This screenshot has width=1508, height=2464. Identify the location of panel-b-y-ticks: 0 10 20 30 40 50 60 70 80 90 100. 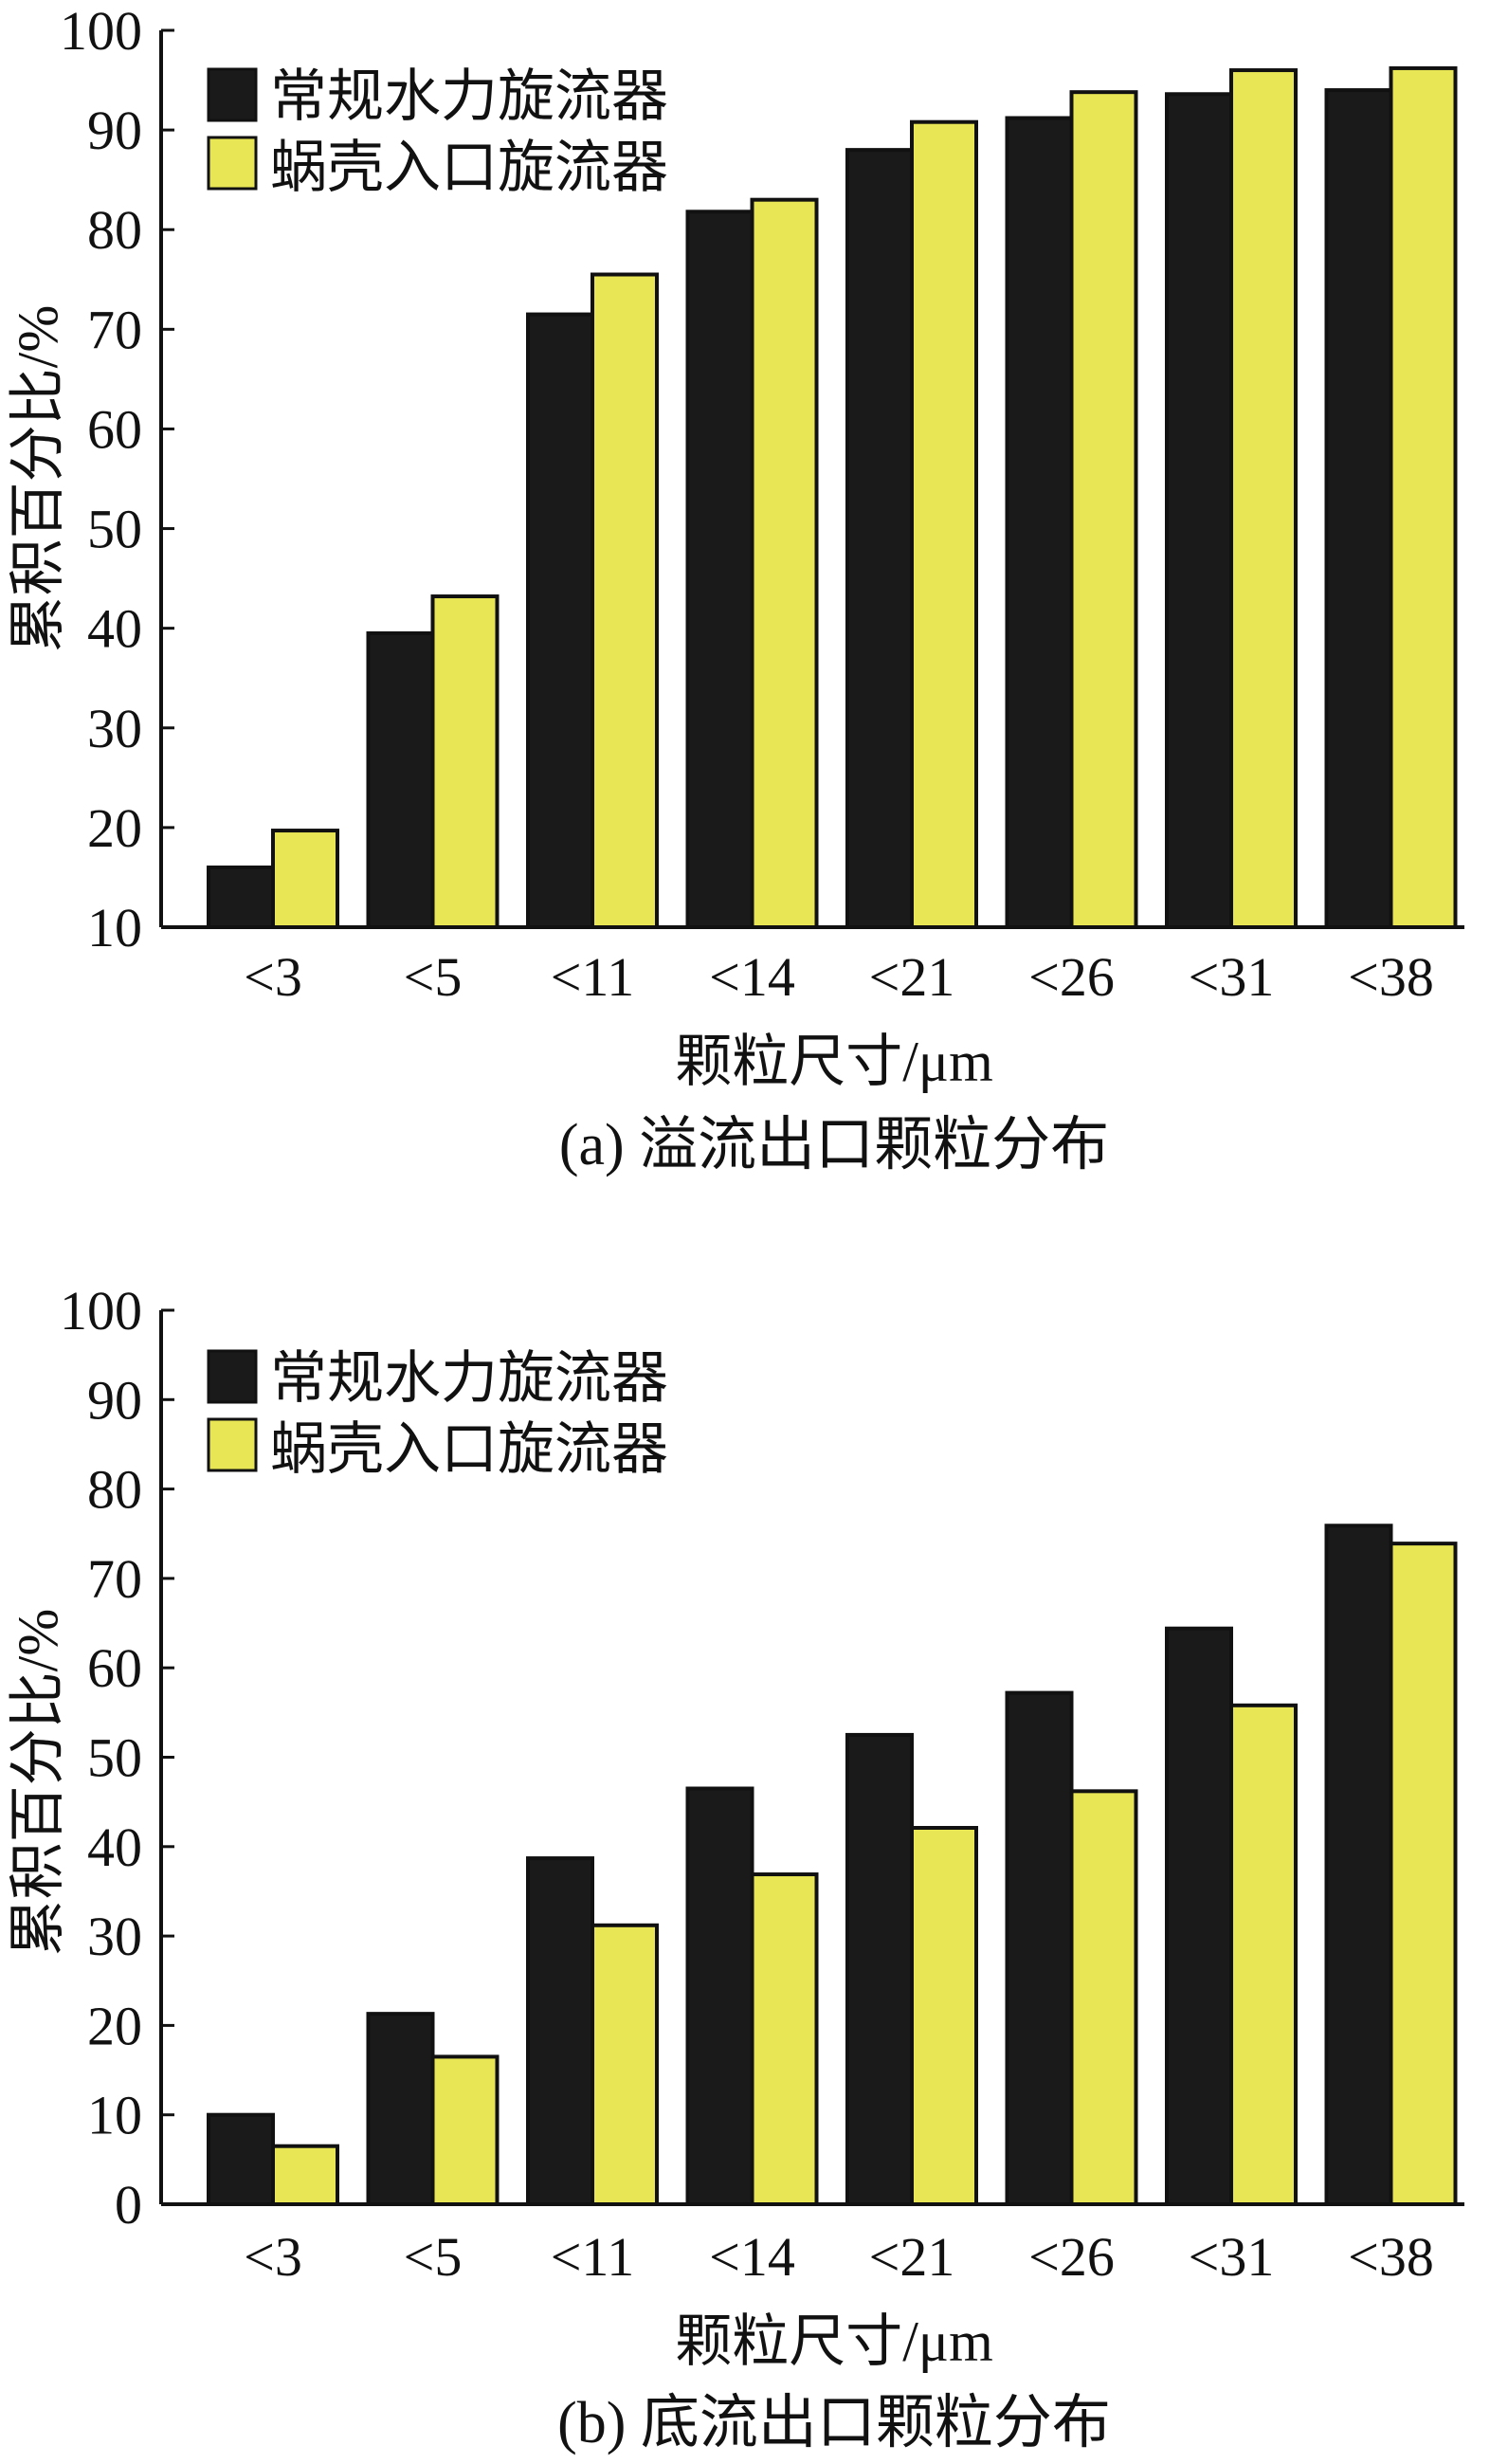
(101, 1758).